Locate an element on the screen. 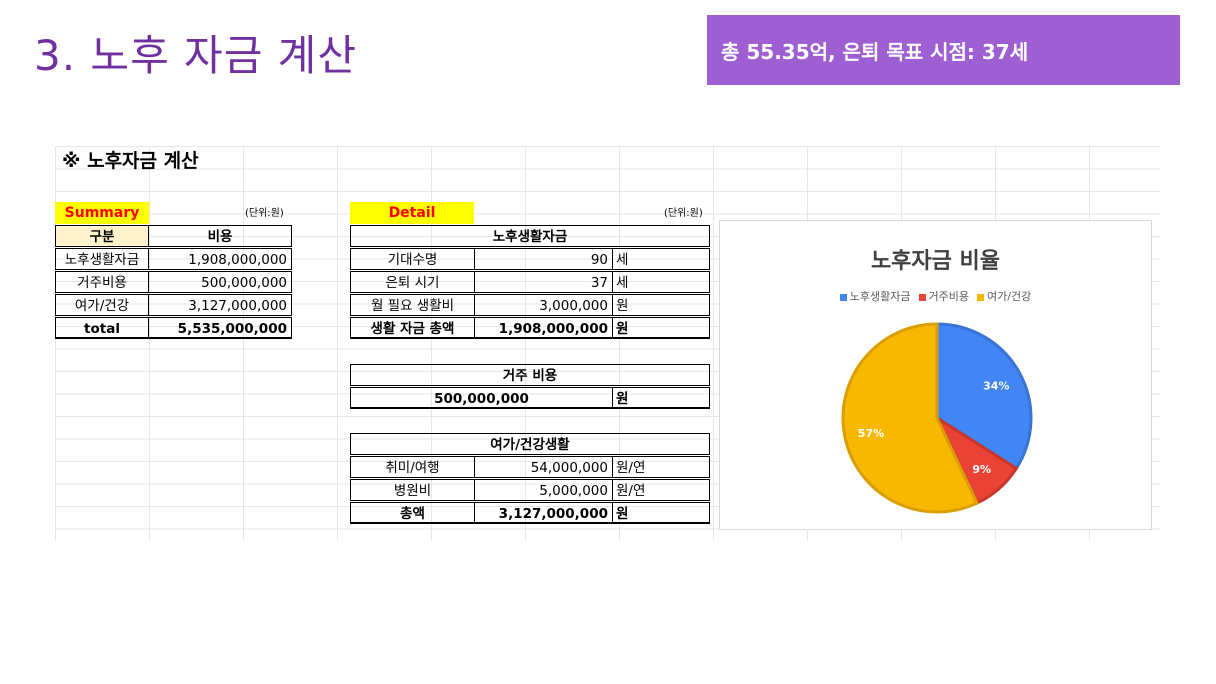  summary-label: Summary is located at coordinates (102, 213).